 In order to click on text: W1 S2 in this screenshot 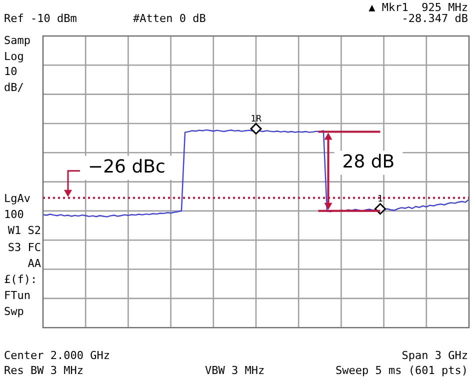, I will do `click(24, 230)`.